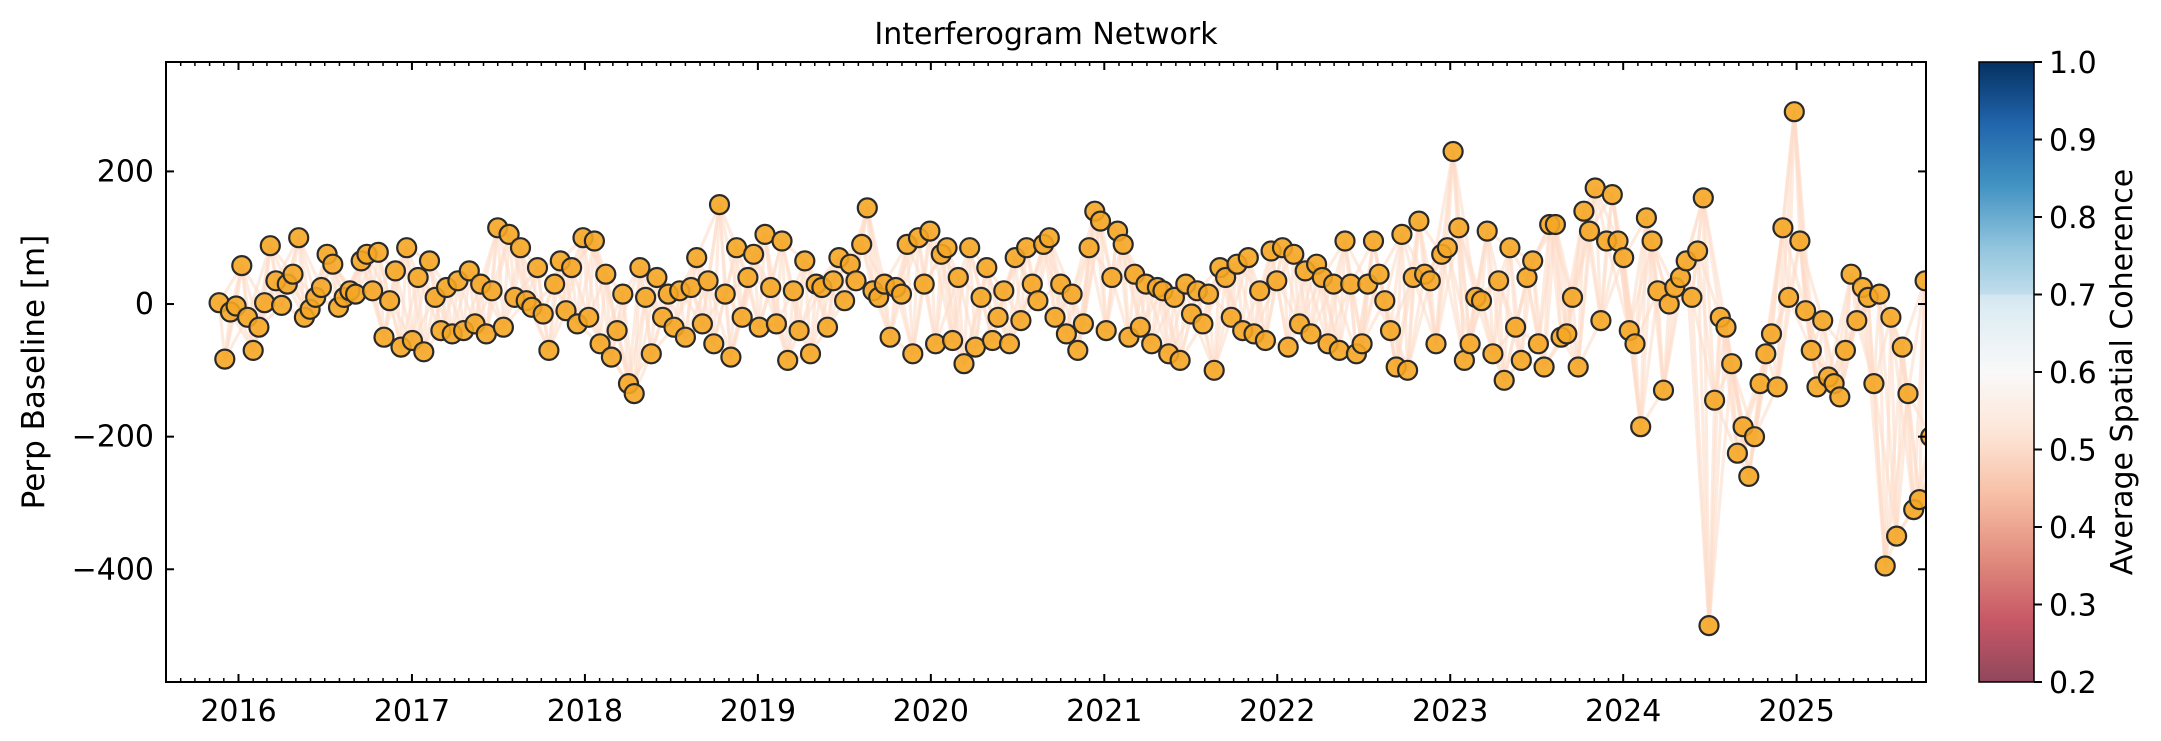 The image size is (2161, 741). What do you see at coordinates (2073, 218) in the screenshot?
I see `colorbar-tick-label: 0.8` at bounding box center [2073, 218].